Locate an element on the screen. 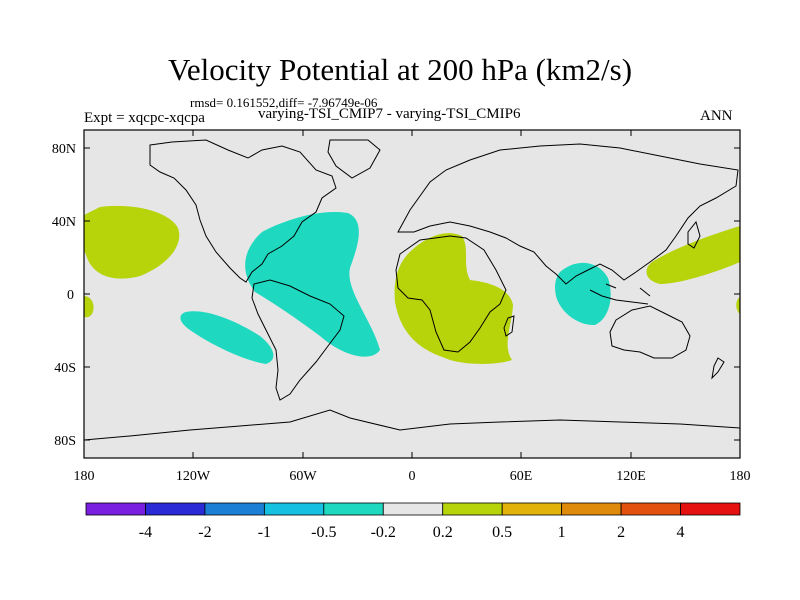 The height and width of the screenshot is (600, 800). positive-anomaly-east-edge is located at coordinates (738, 305).